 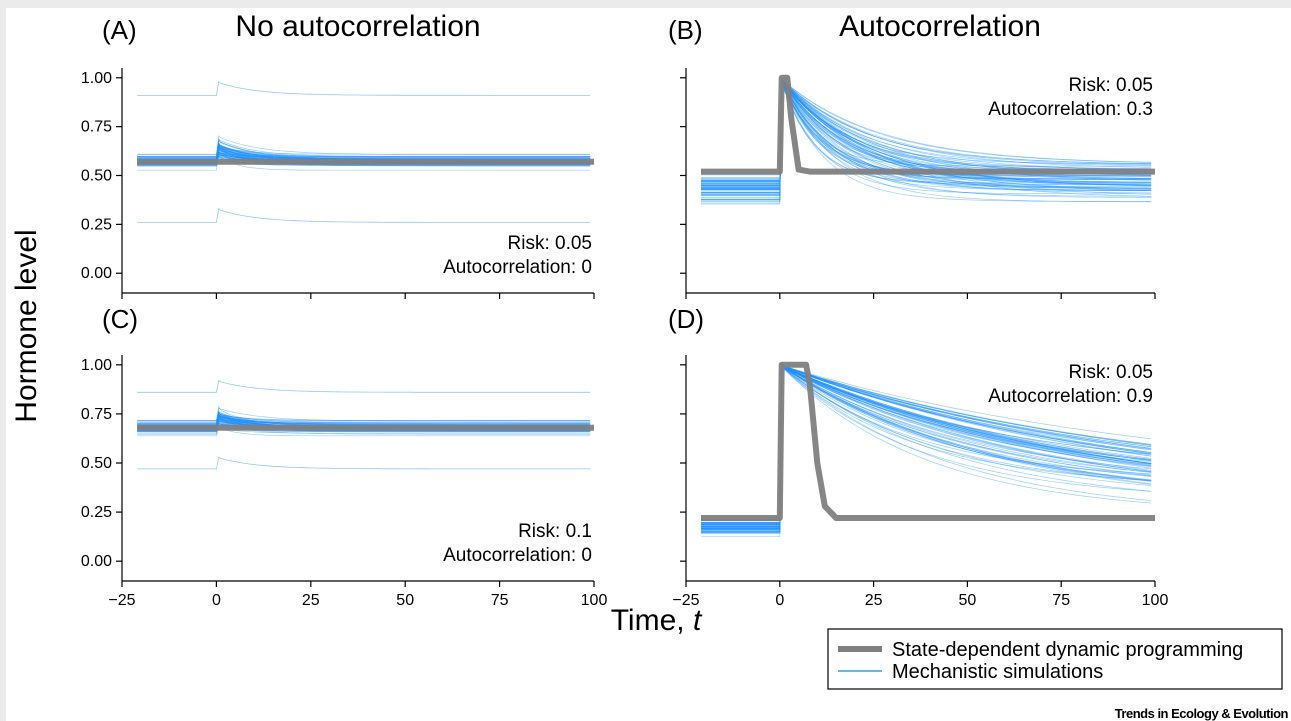 What do you see at coordinates (555, 531) in the screenshot?
I see `risk-label: Risk: 0.1` at bounding box center [555, 531].